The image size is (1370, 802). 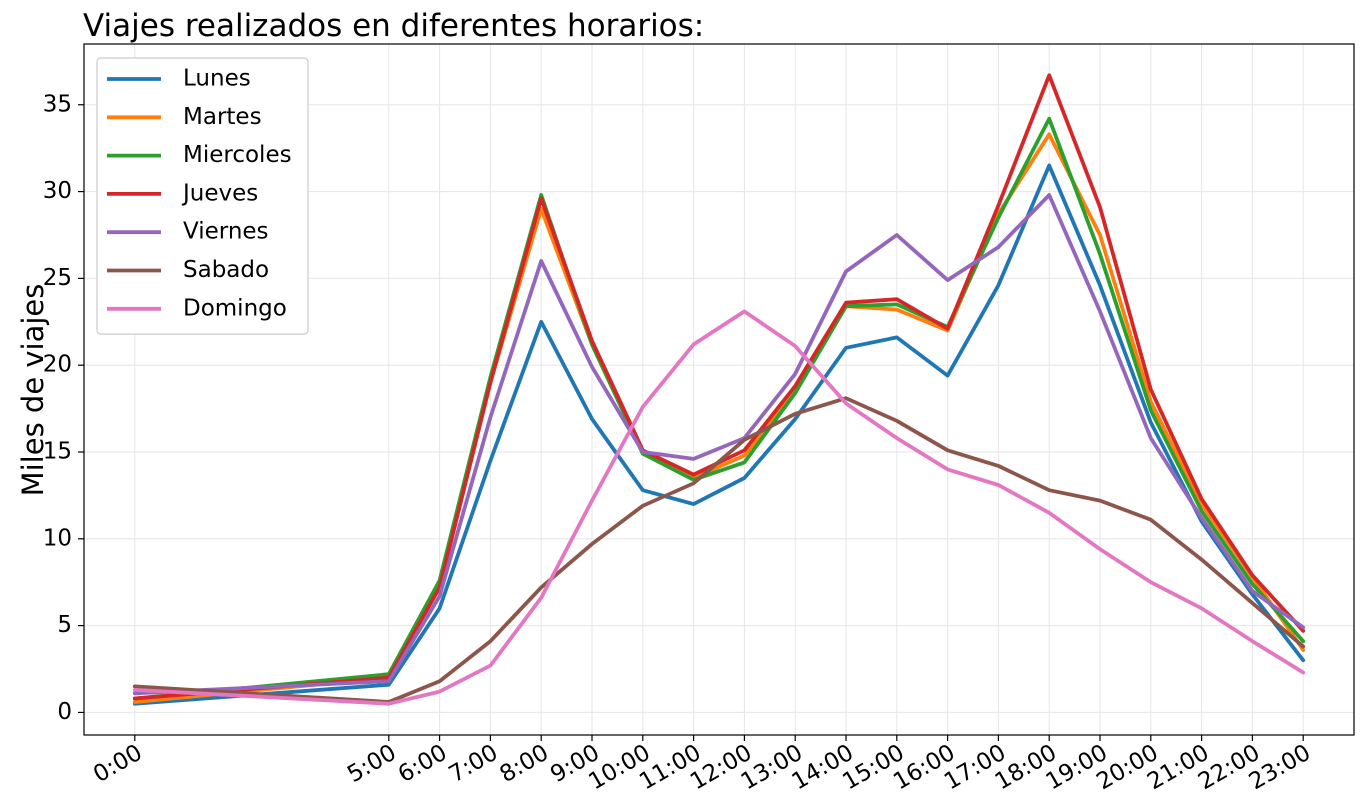 What do you see at coordinates (64, 625) in the screenshot?
I see `y-tick-label: 5` at bounding box center [64, 625].